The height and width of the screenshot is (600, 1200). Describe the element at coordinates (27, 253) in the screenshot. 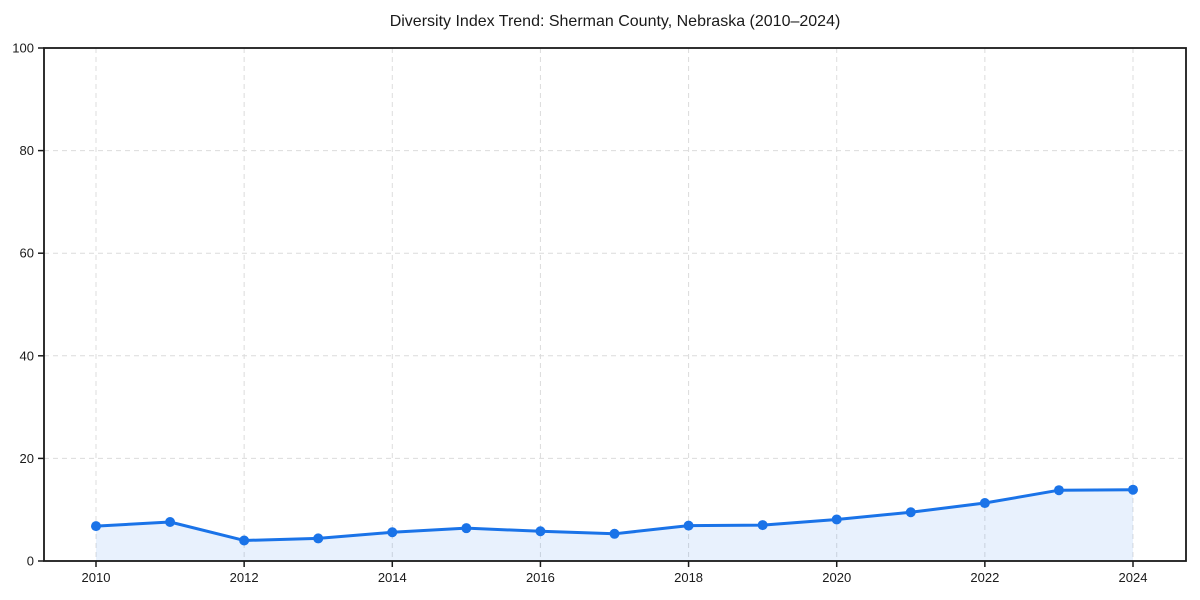

I see `y-tick-label: 60` at that location.